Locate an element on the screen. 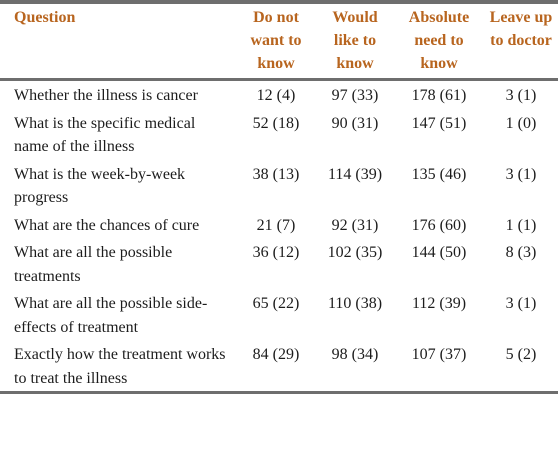 The image size is (558, 450). row-question: What are all the possible treatments is located at coordinates (93, 264).